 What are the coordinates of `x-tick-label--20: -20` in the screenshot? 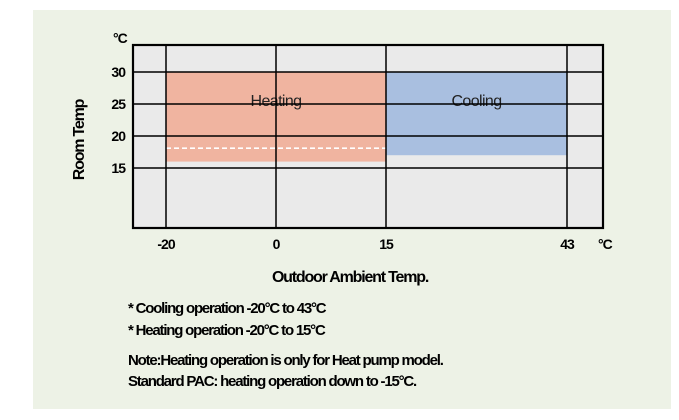 It's located at (166, 244).